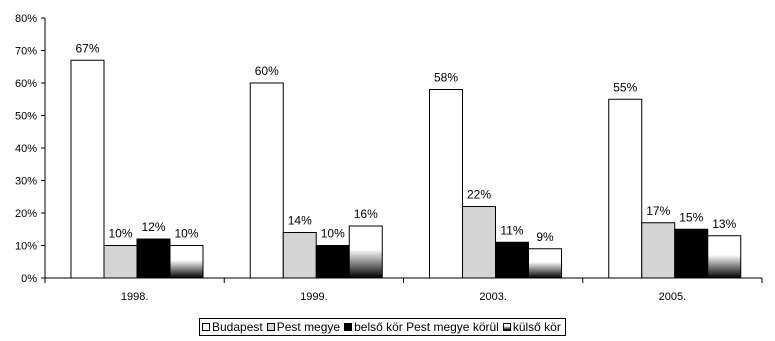 The image size is (775, 341). Describe the element at coordinates (479, 195) in the screenshot. I see `data-label: 22%` at that location.